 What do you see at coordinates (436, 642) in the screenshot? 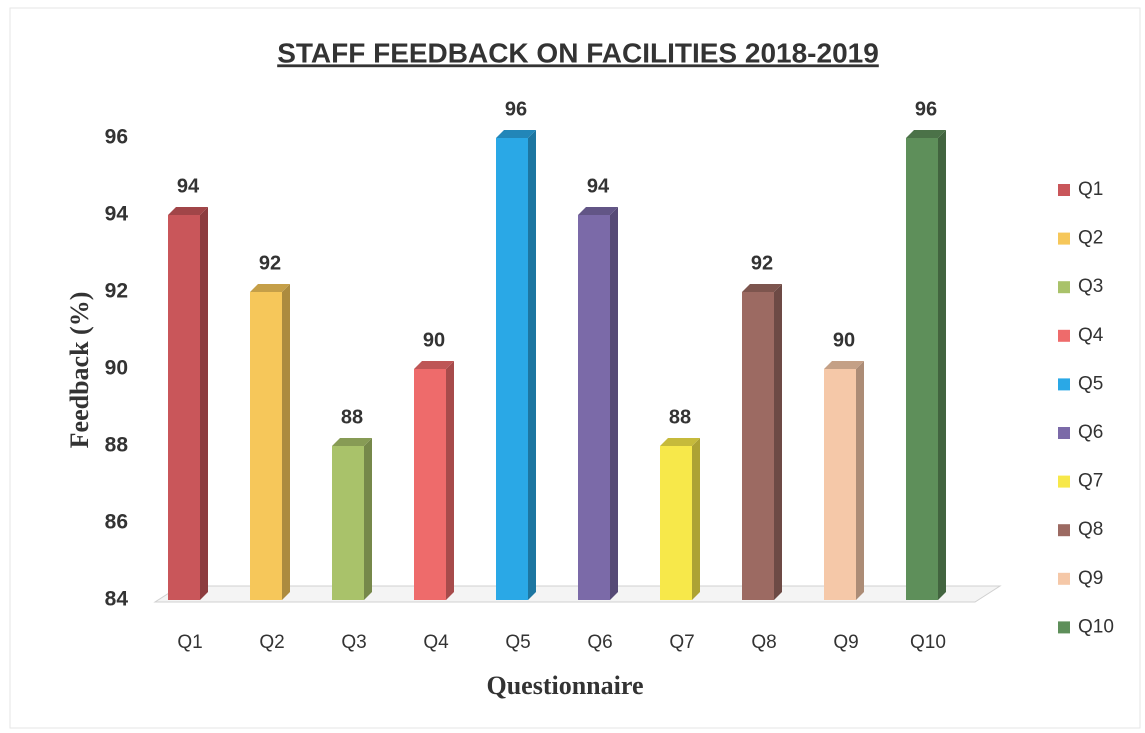
I see `x-tick-label: Q4` at bounding box center [436, 642].